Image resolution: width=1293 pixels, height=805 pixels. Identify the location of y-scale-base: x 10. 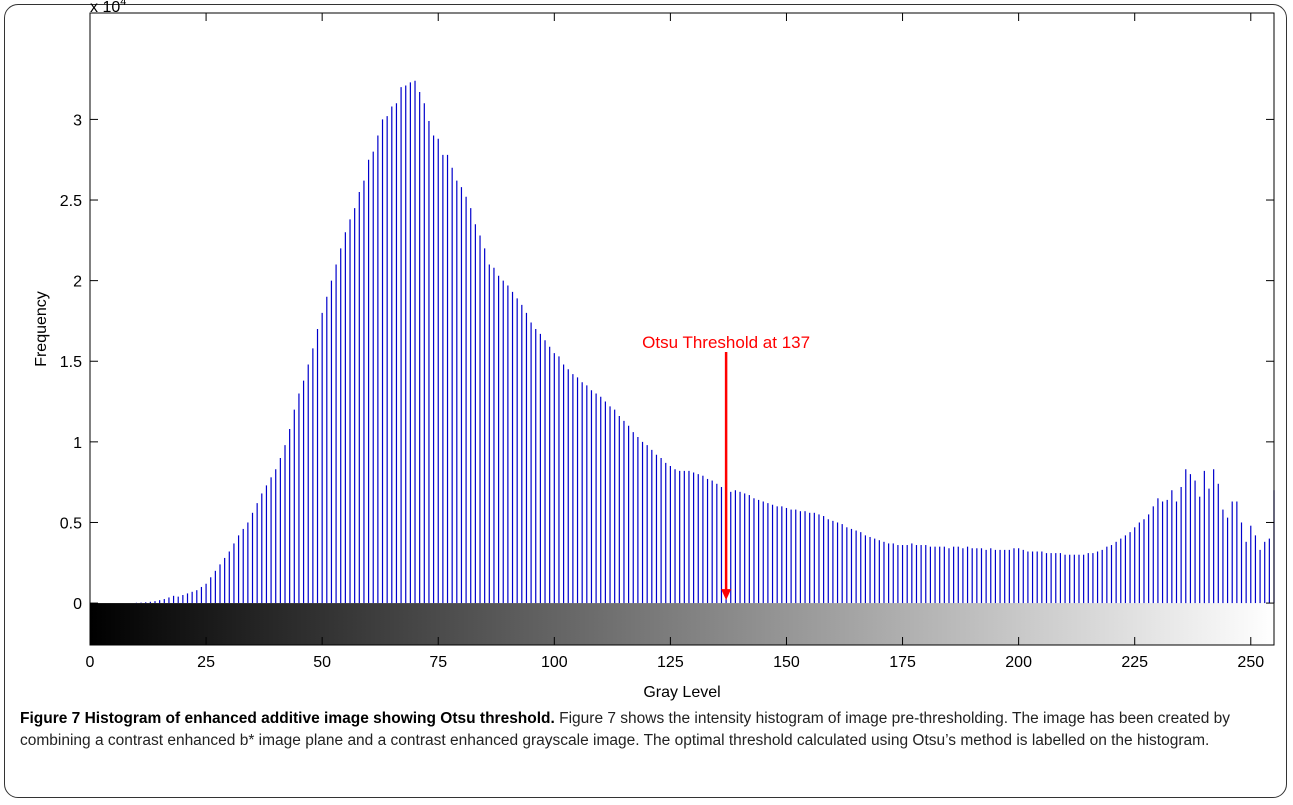
(105, 8).